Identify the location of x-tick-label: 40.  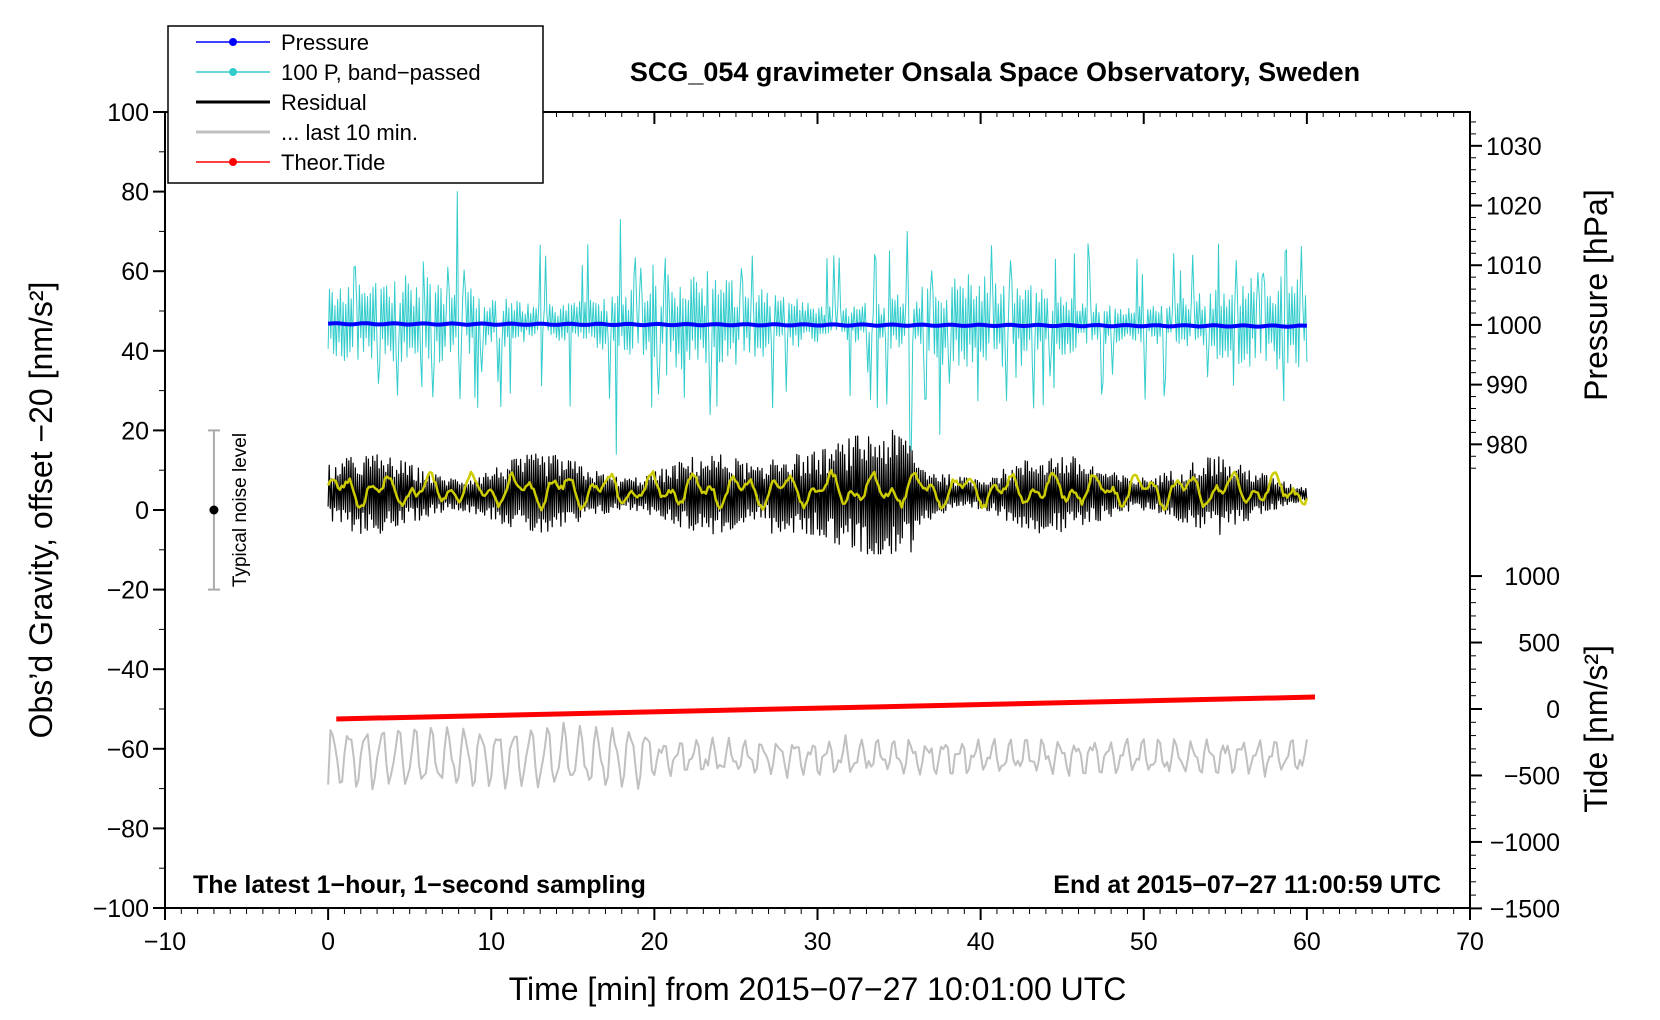
(981, 942).